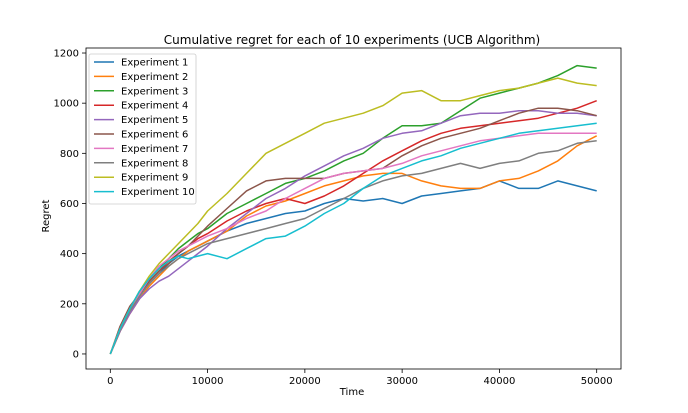 This screenshot has height=413, width=688. What do you see at coordinates (360, 378) in the screenshot?
I see `x-axis-ticks: 0 10000 20000 30000 40000 50000` at bounding box center [360, 378].